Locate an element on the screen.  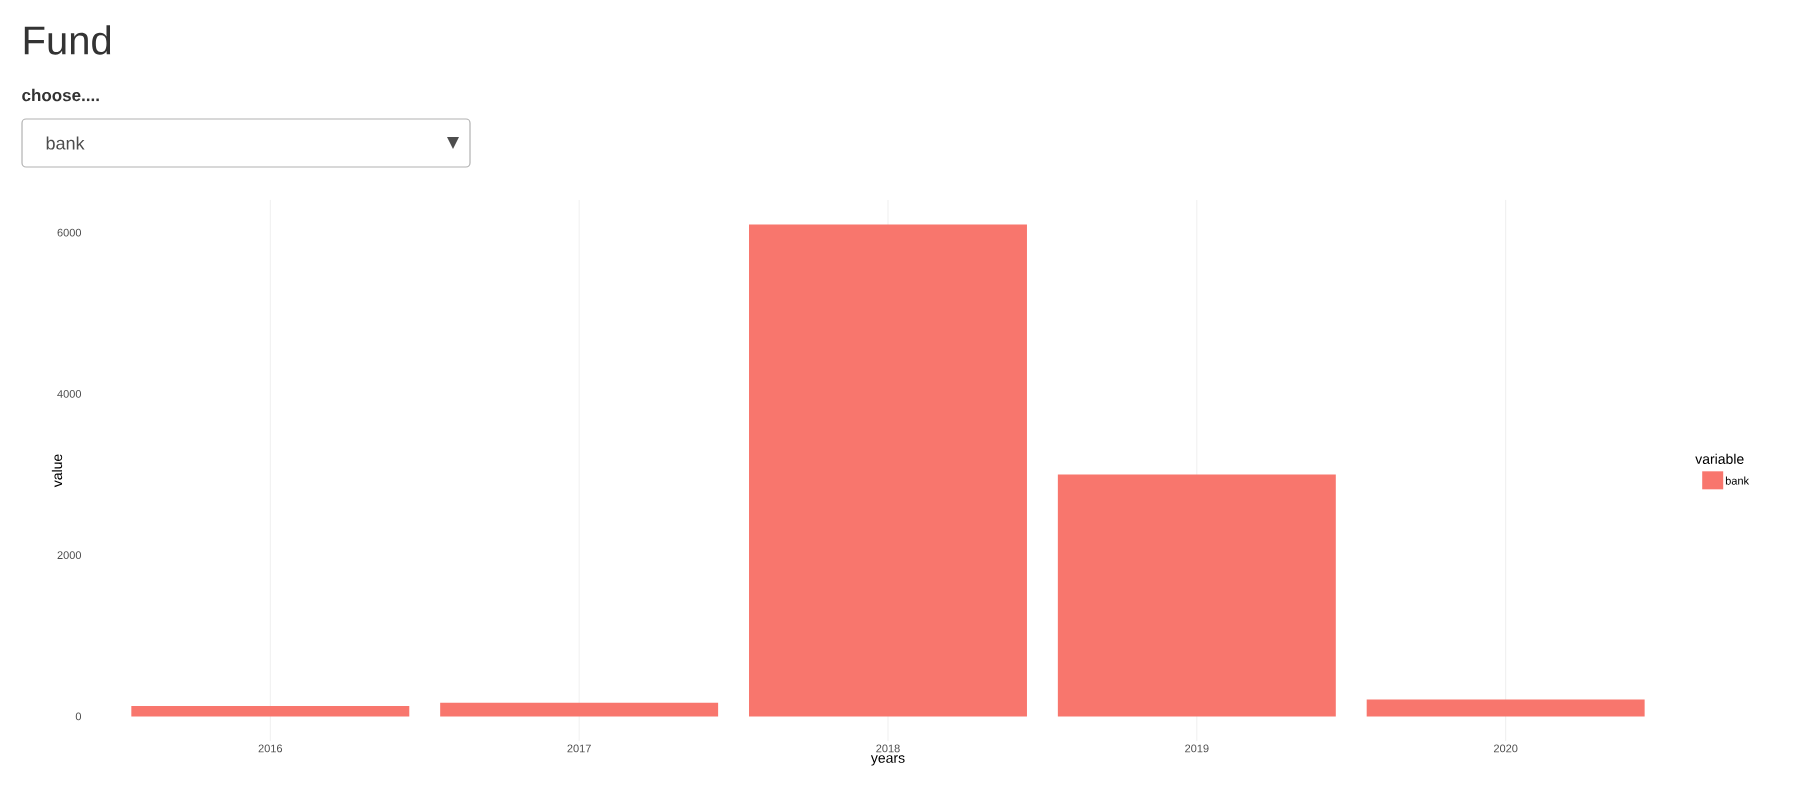
y-tick-label: 4000 is located at coordinates (69, 394).